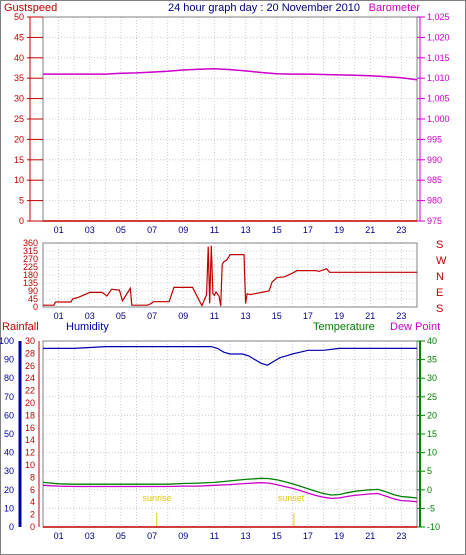 The image size is (466, 555). What do you see at coordinates (30, 341) in the screenshot?
I see `rain-tick-label: 30` at bounding box center [30, 341].